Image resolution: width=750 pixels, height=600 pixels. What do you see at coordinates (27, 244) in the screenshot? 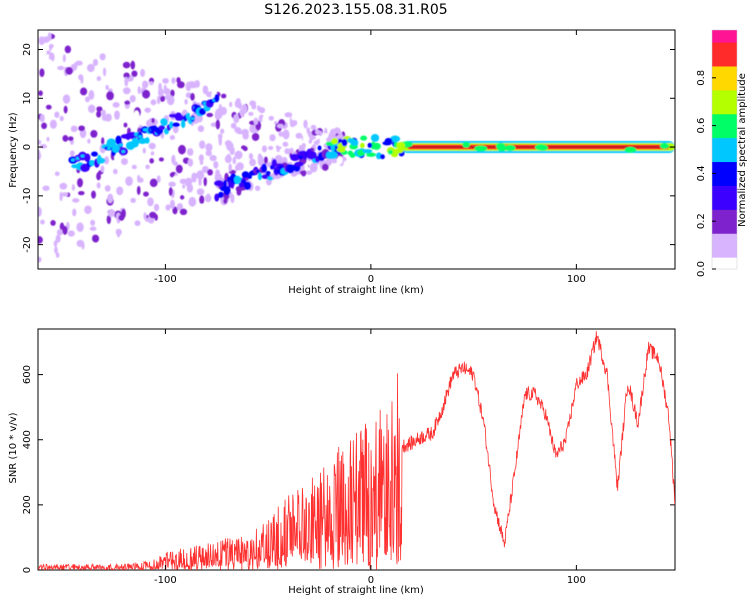
I see `y-tick-label: -20` at bounding box center [27, 244].